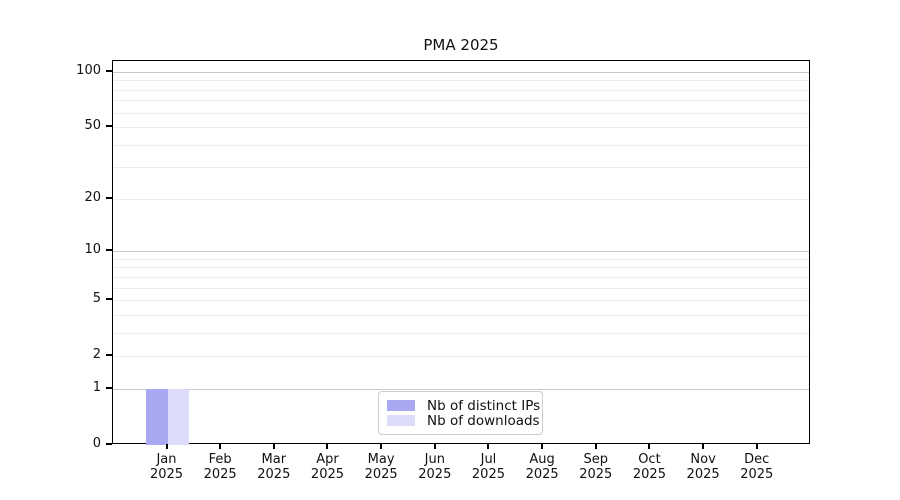 The height and width of the screenshot is (500, 900). I want to click on x-tick-label-oct-2025: Oct 2025, so click(649, 467).